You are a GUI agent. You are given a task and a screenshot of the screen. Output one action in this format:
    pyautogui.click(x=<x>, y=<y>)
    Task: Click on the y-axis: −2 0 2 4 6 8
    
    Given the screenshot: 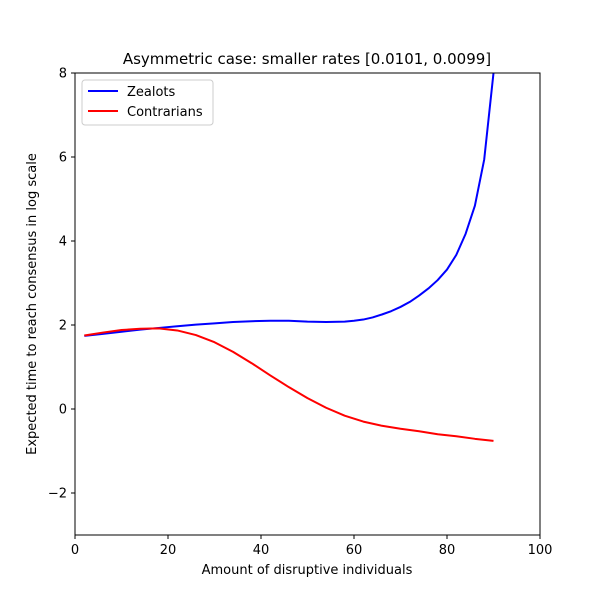 What is the action you would take?
    pyautogui.click(x=61, y=284)
    